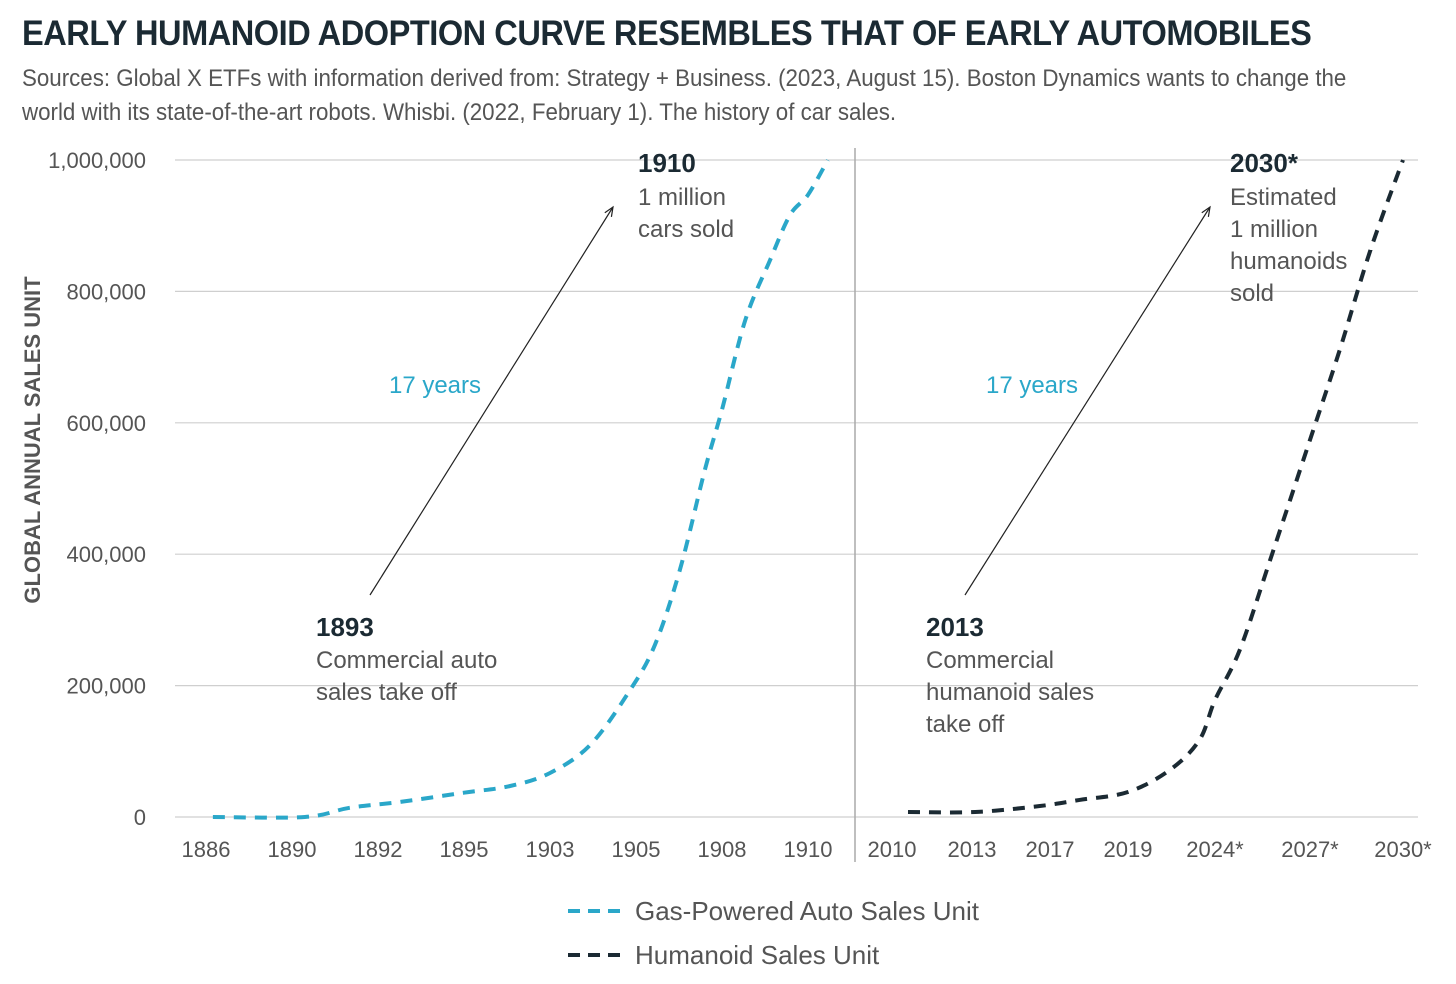 The width and height of the screenshot is (1456, 984). Describe the element at coordinates (722, 849) in the screenshot. I see `x-tick-label: 1908` at that location.